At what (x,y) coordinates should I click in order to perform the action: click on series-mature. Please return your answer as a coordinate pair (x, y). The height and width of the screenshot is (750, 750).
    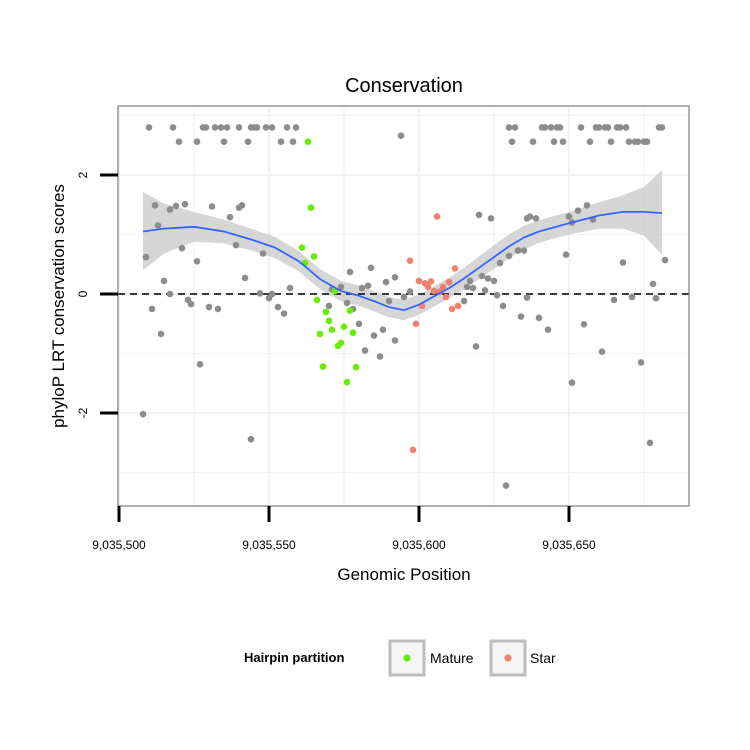
    Looking at the image, I should click on (329, 262).